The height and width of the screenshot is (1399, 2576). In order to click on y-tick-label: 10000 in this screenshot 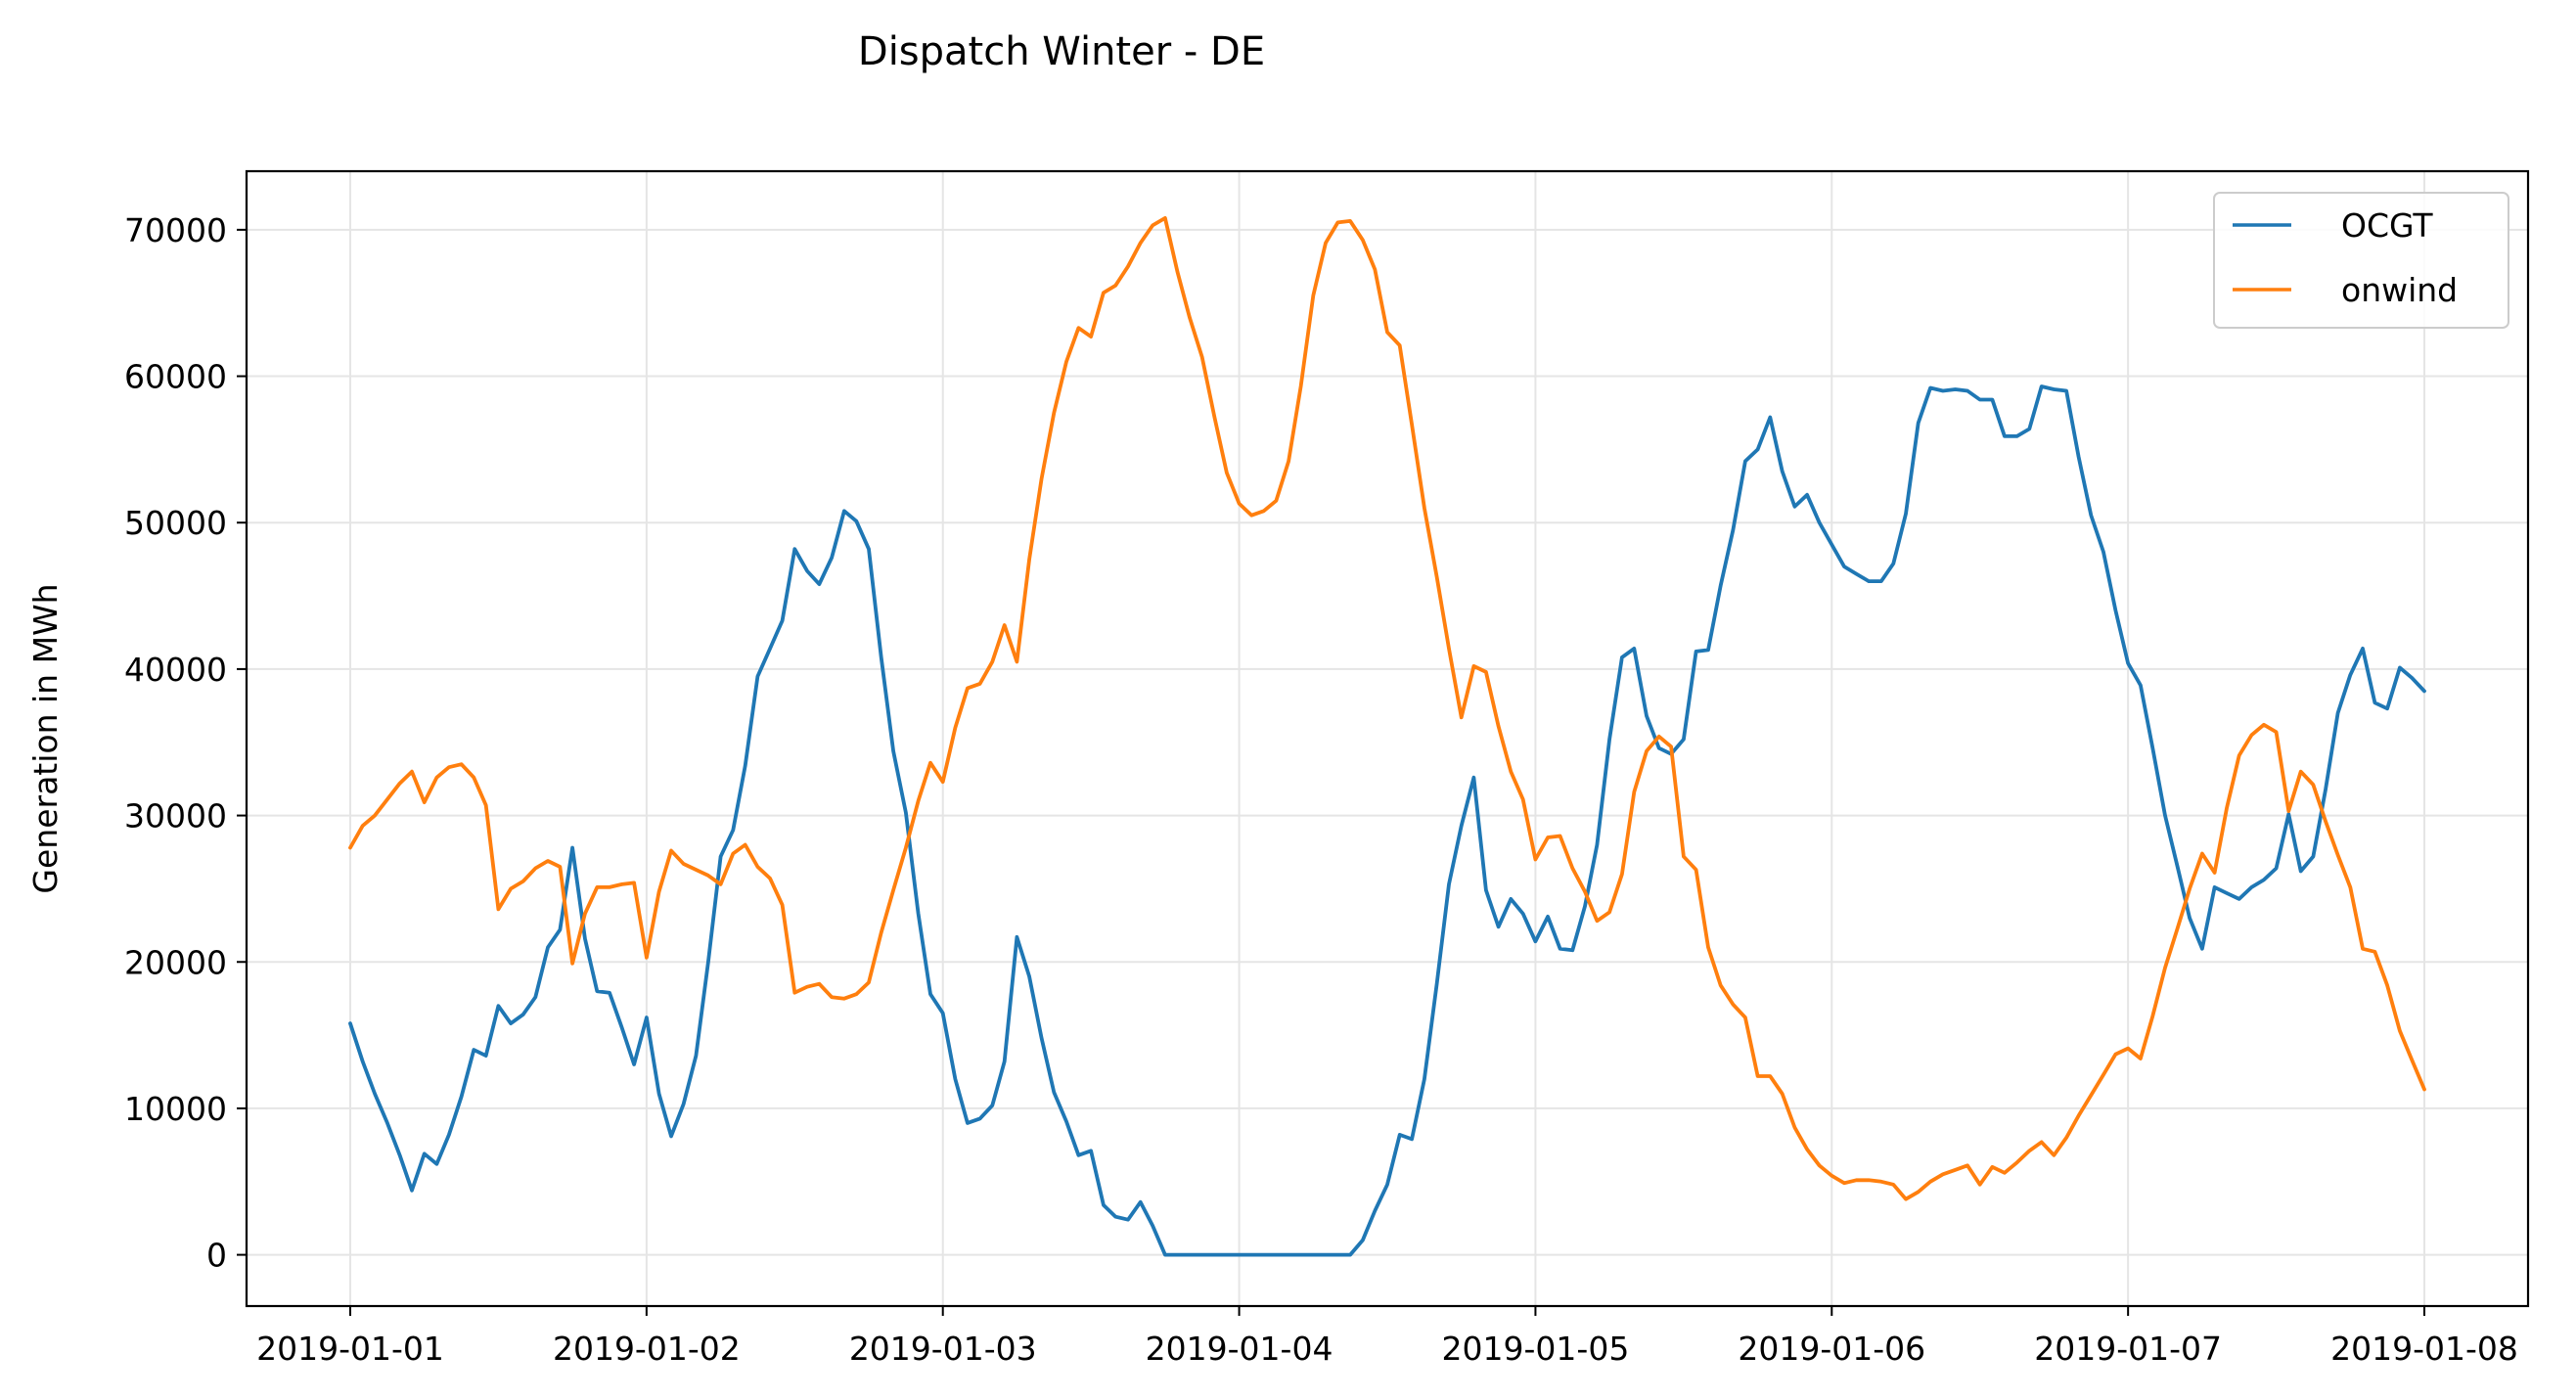, I will do `click(175, 1109)`.